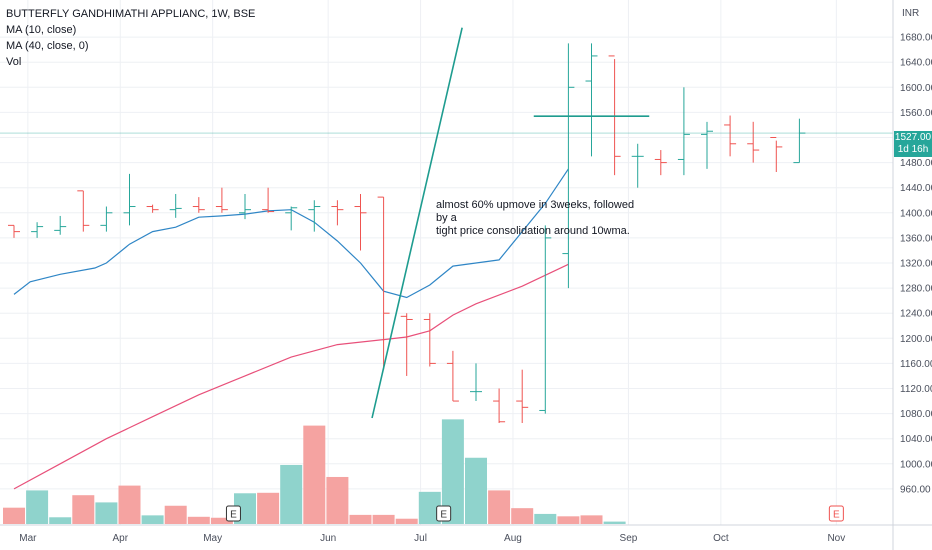  Describe the element at coordinates (913, 137) in the screenshot. I see `last-price-value: 1527.00` at that location.